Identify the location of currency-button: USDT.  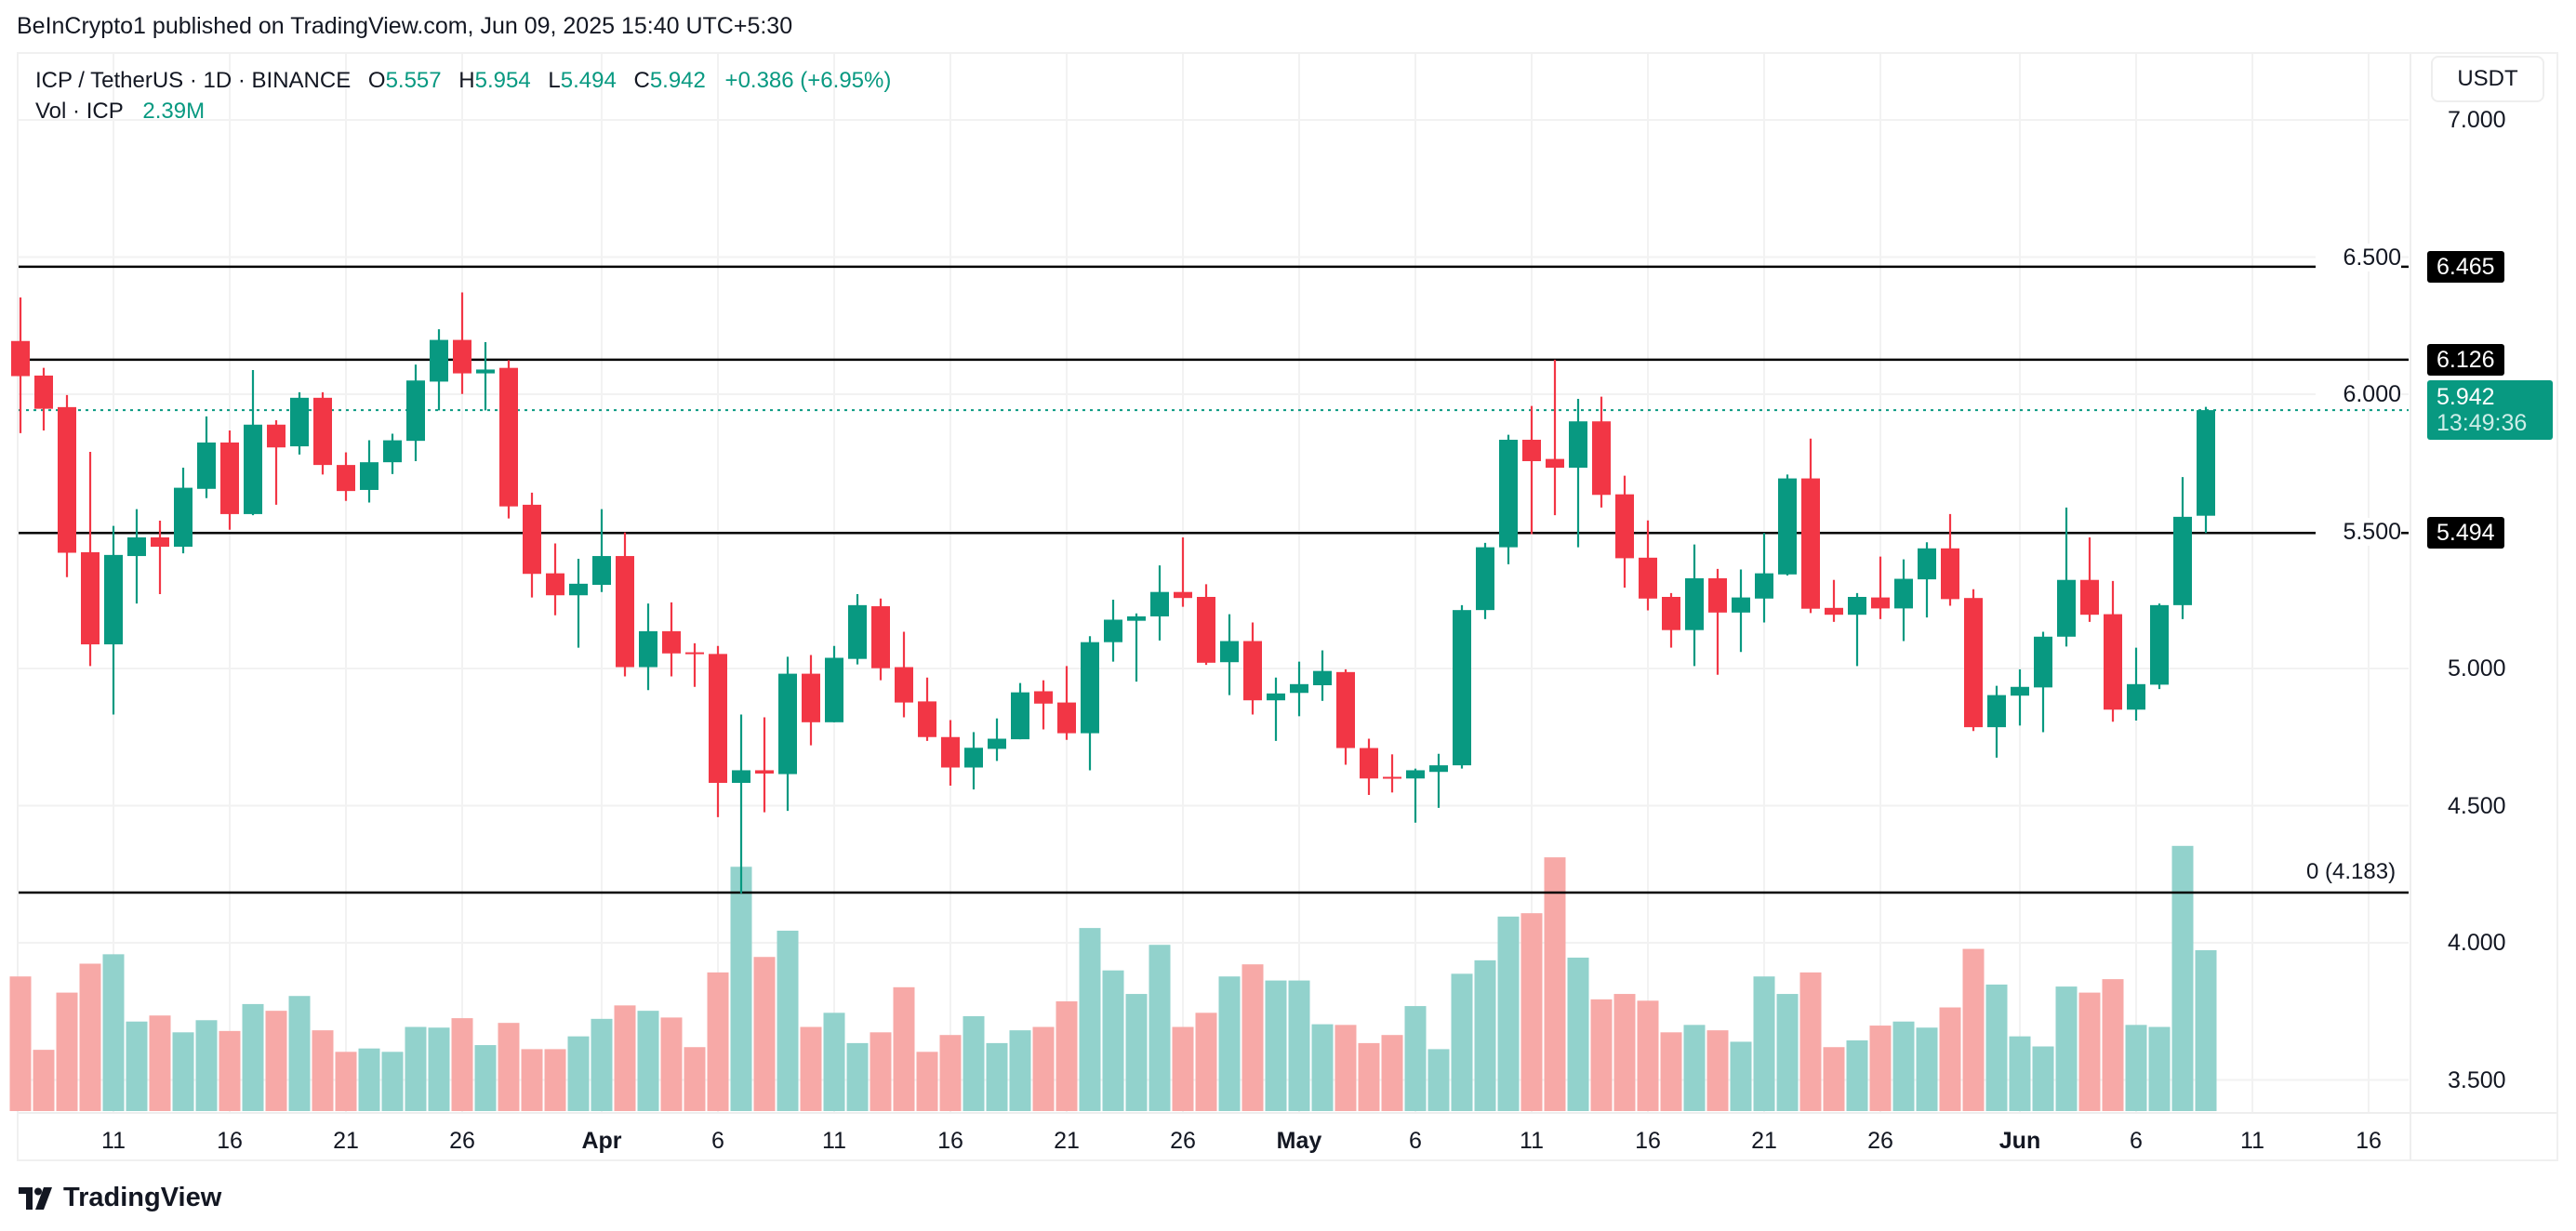
(2487, 79).